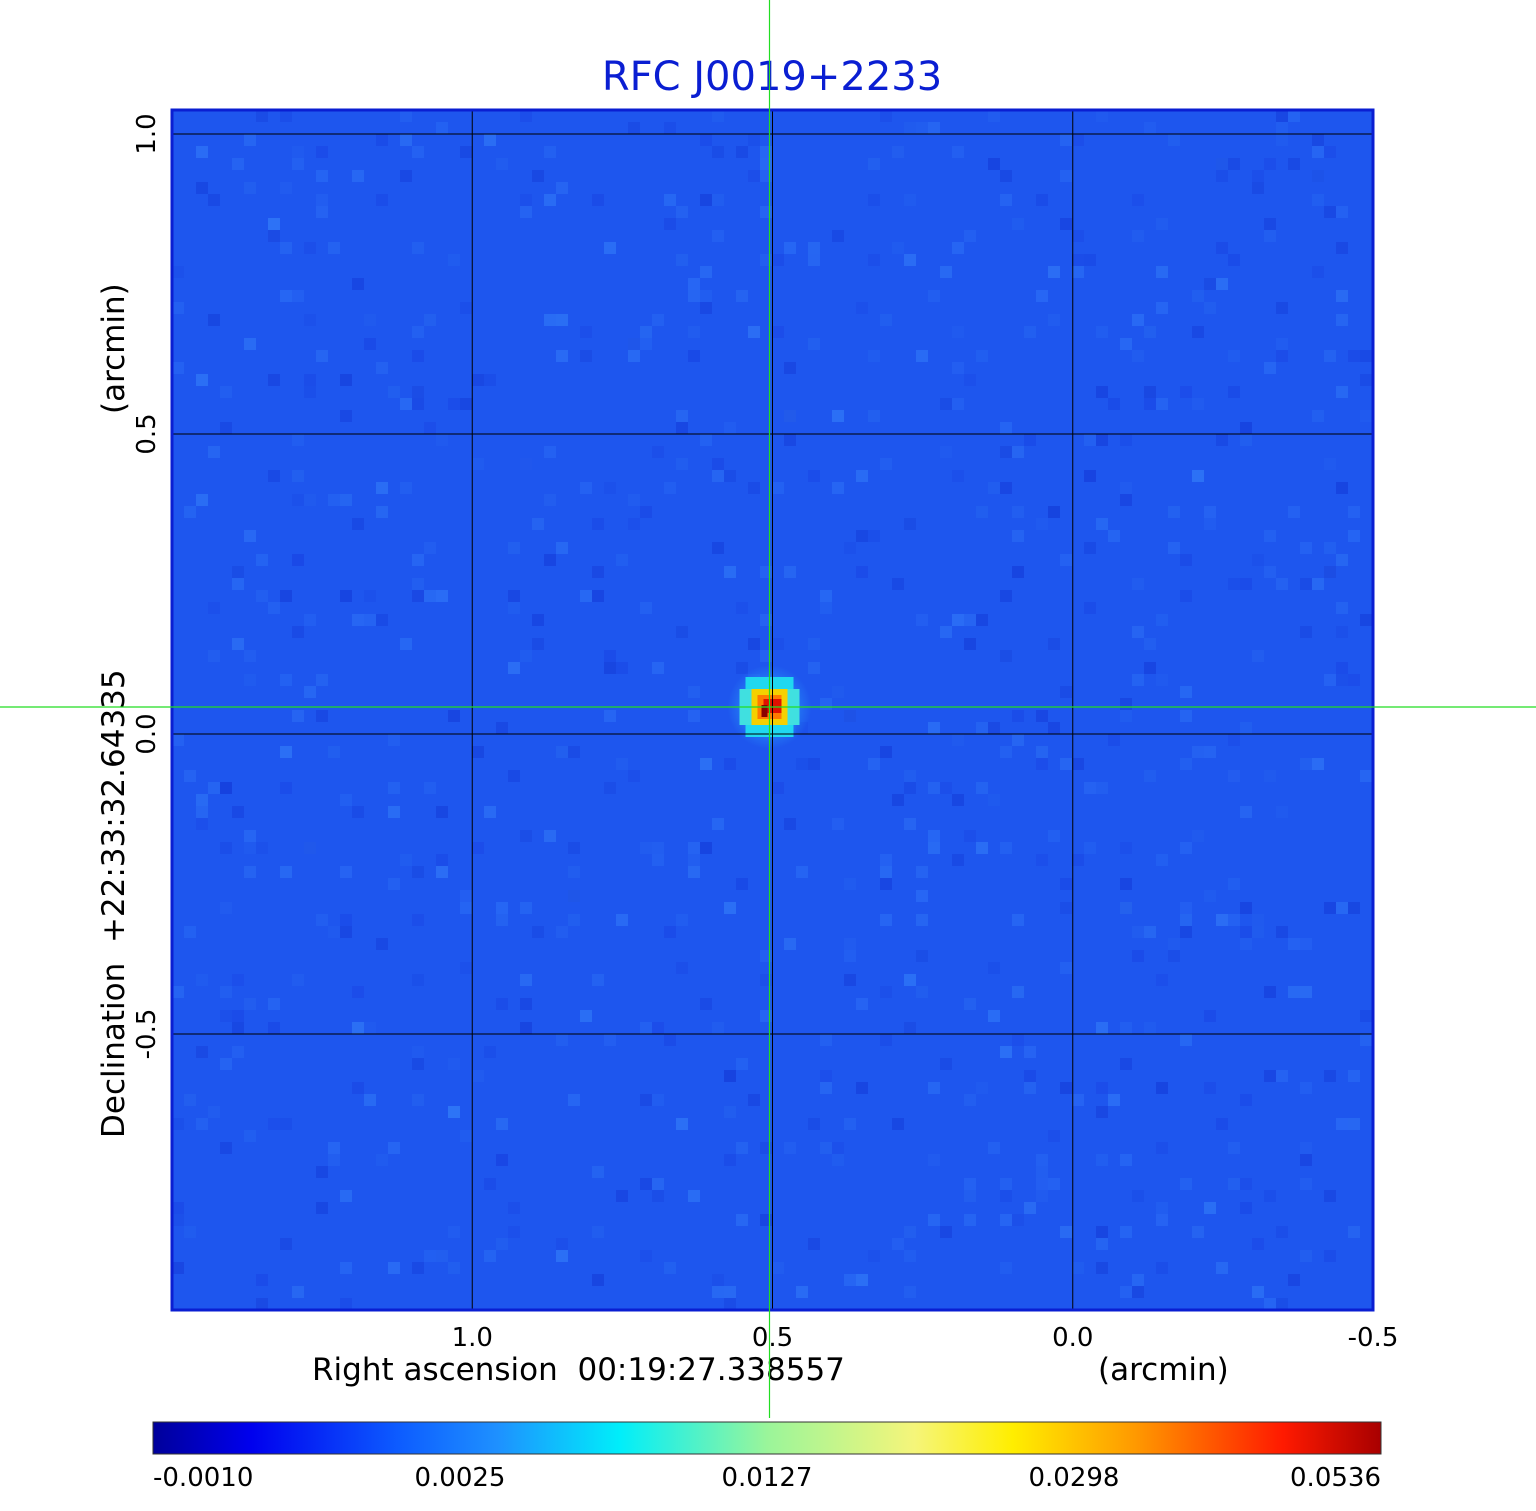 The image size is (1536, 1511). I want to click on colorbar-tick-label: 0.0298, so click(1074, 1478).